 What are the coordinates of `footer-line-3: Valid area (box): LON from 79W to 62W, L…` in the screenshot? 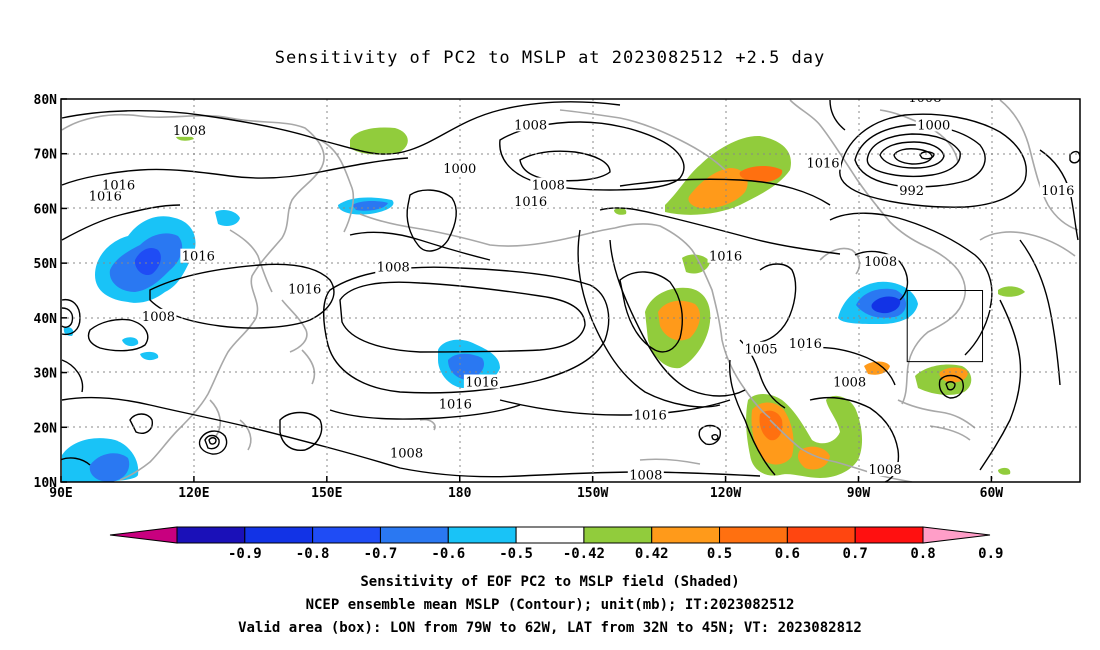 It's located at (550, 628).